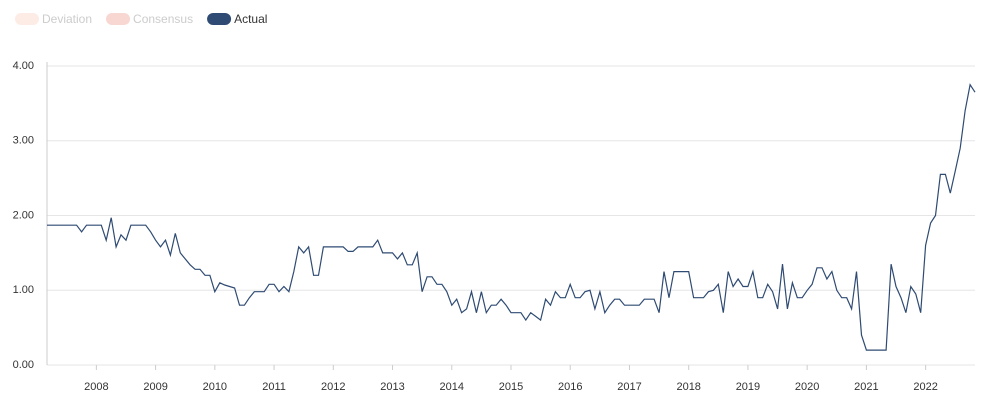 The height and width of the screenshot is (400, 985). Describe the element at coordinates (163, 19) in the screenshot. I see `legend-label: Consensus` at that location.